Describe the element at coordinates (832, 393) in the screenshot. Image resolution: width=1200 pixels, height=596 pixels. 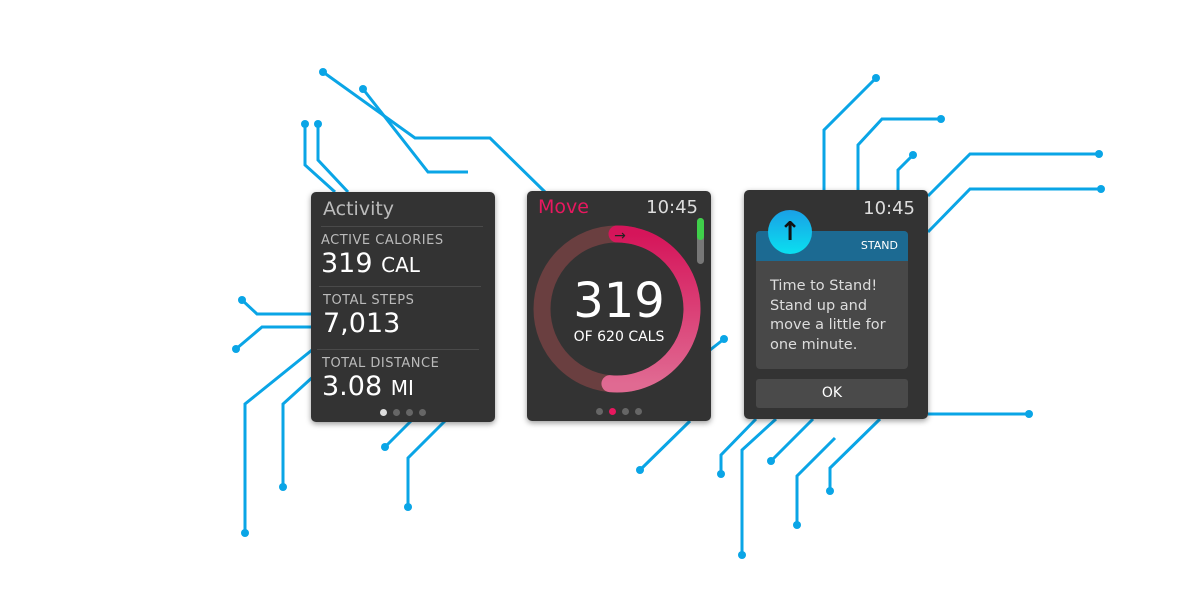
I see `ok-button: OK` at that location.